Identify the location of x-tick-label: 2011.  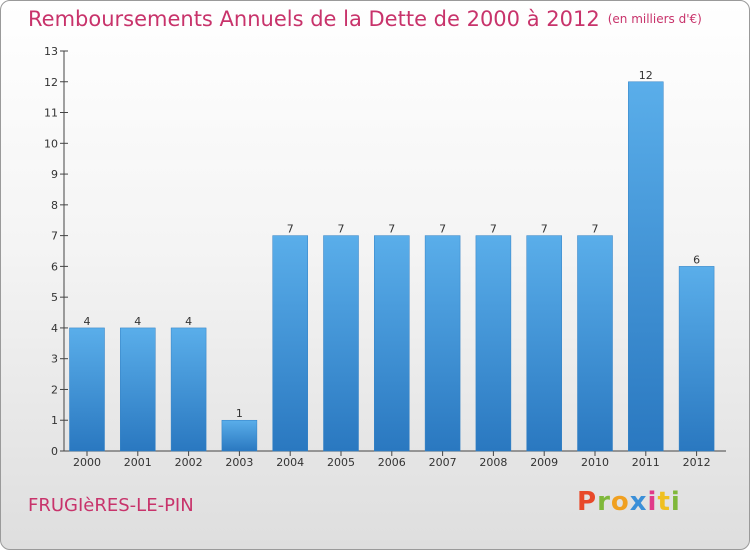
(646, 462).